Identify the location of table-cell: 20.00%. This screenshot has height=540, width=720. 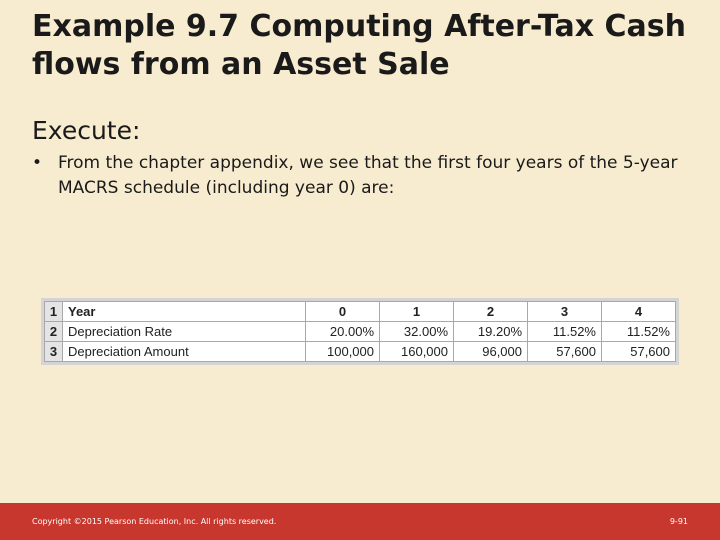
(342, 331).